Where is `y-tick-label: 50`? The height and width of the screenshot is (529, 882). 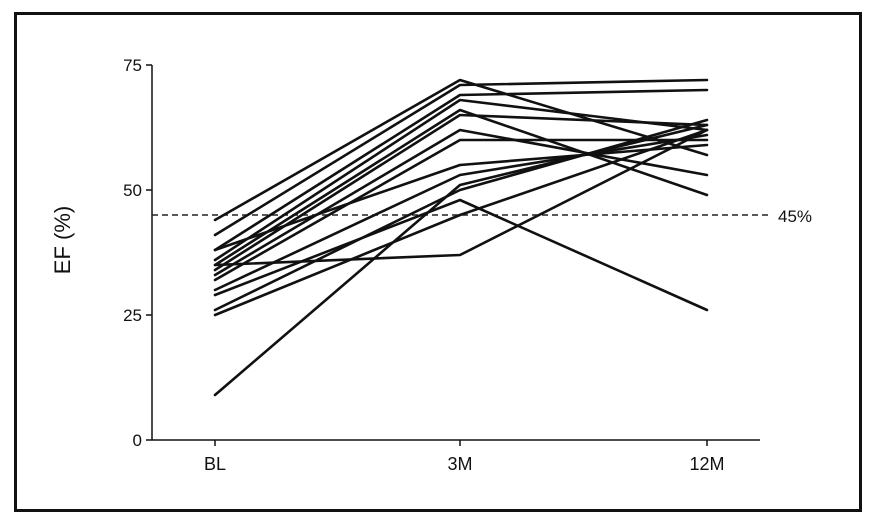 y-tick-label: 50 is located at coordinates (132, 190).